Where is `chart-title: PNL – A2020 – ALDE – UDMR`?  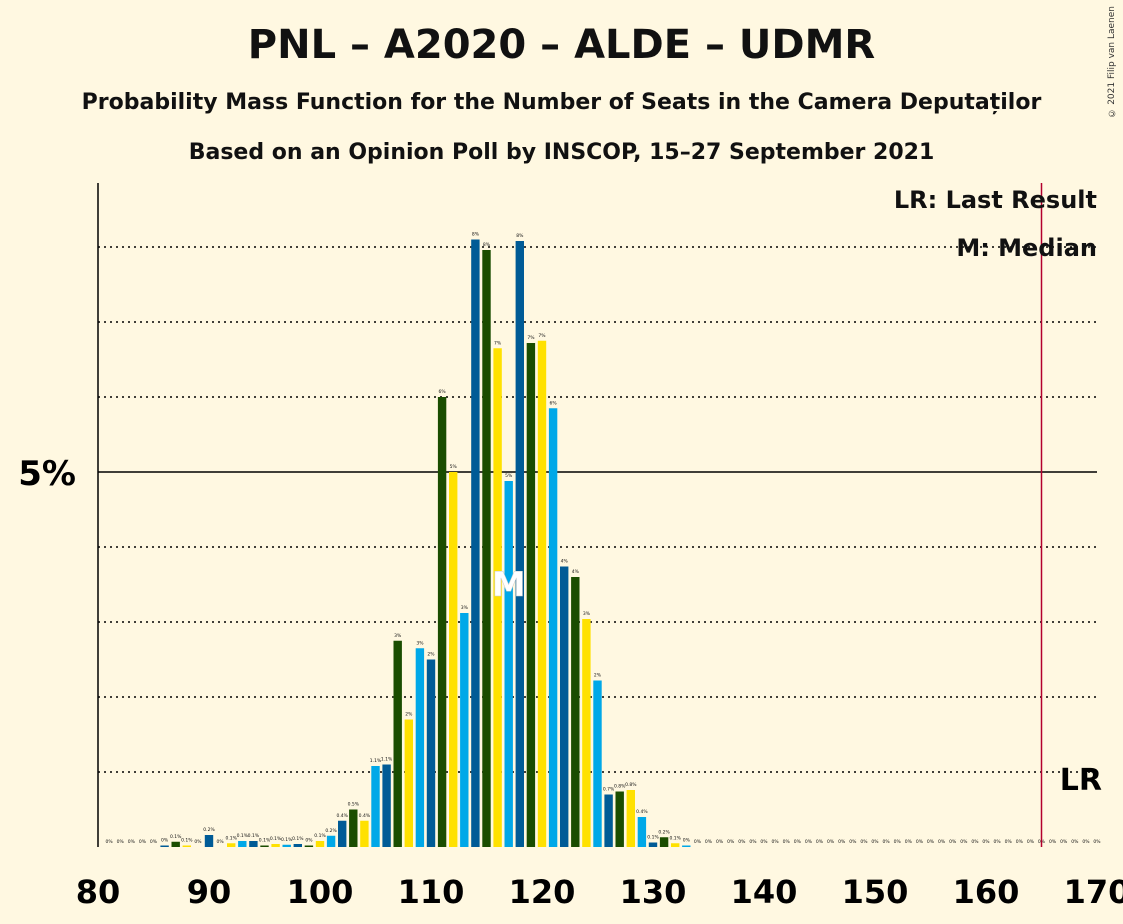
chart-title: PNL – A2020 – ALDE – UDMR is located at coordinates (561, 45).